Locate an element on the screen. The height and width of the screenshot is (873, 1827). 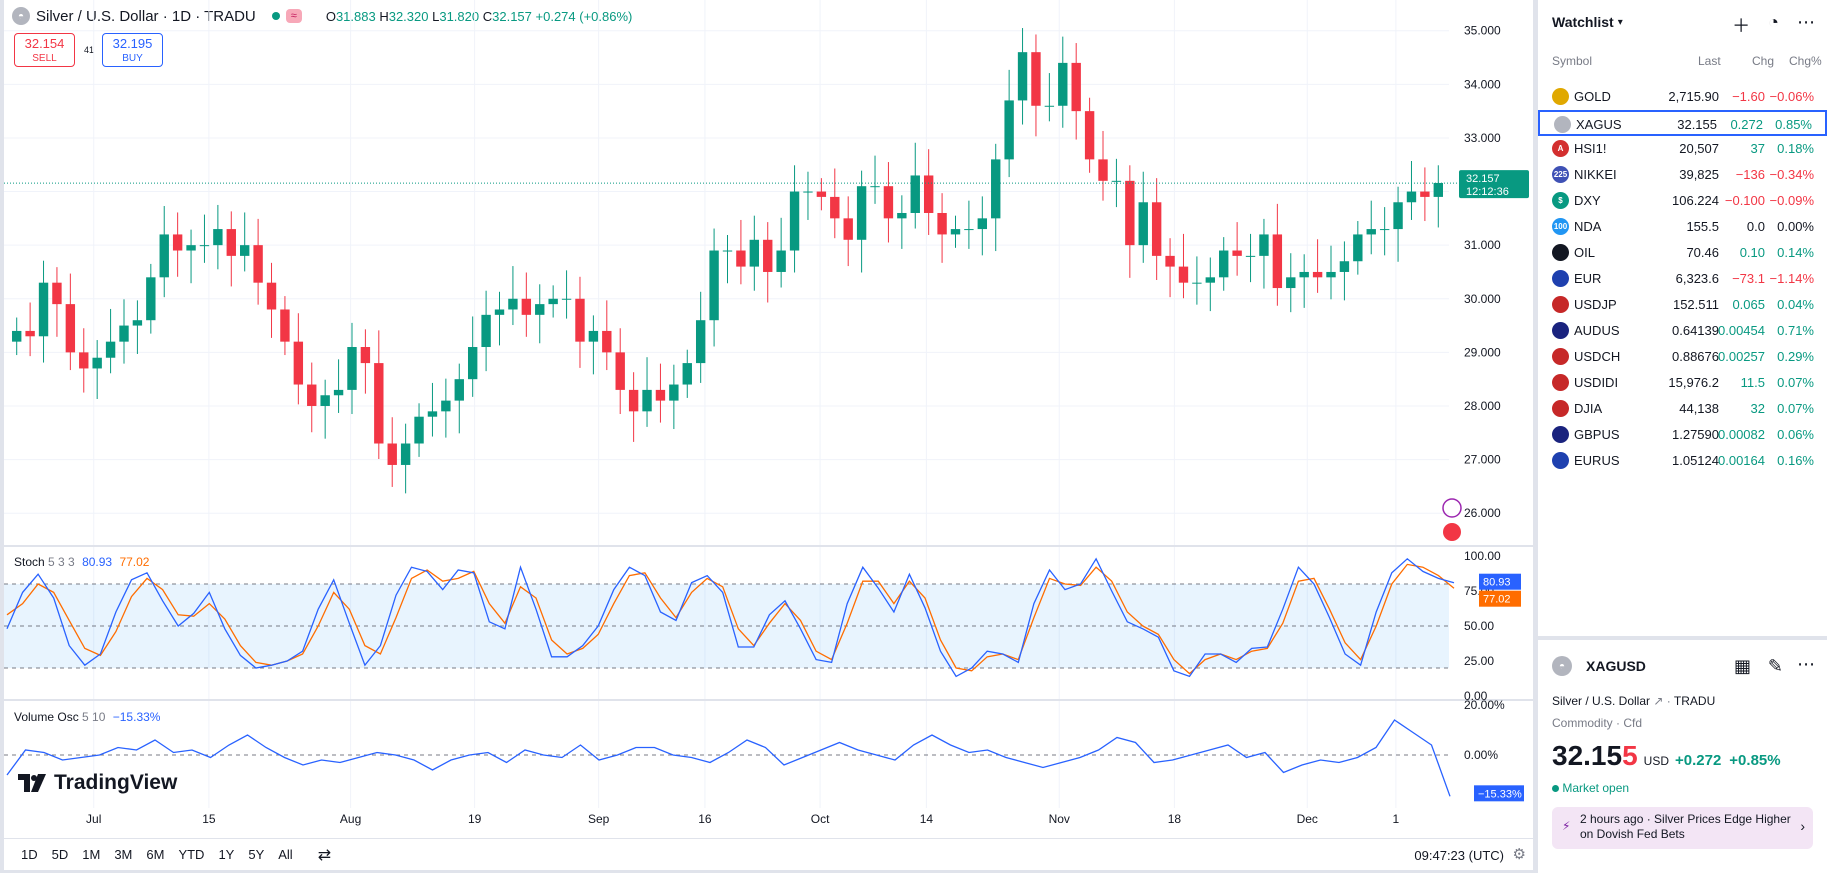
watchlist-row: EURUS 1.05124 0.00164 0.16% is located at coordinates (1682, 461).